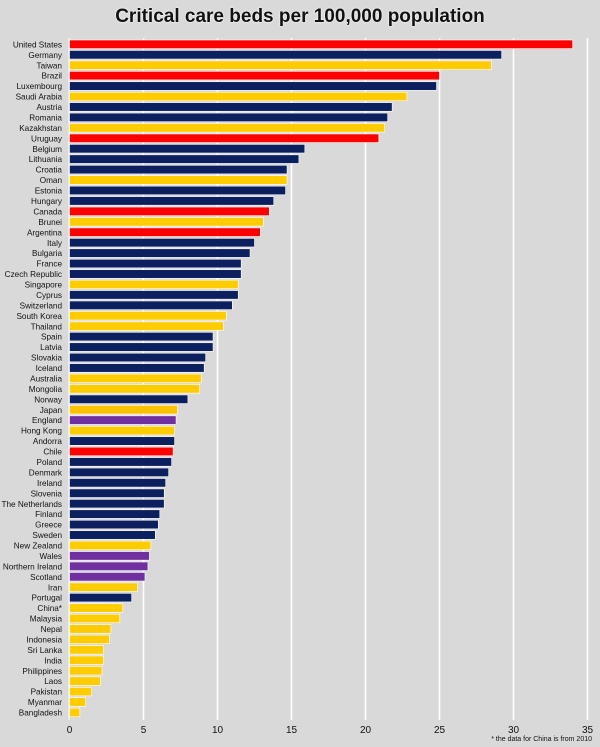 The height and width of the screenshot is (747, 600). What do you see at coordinates (49, 368) in the screenshot?
I see `category-label: Iceland` at bounding box center [49, 368].